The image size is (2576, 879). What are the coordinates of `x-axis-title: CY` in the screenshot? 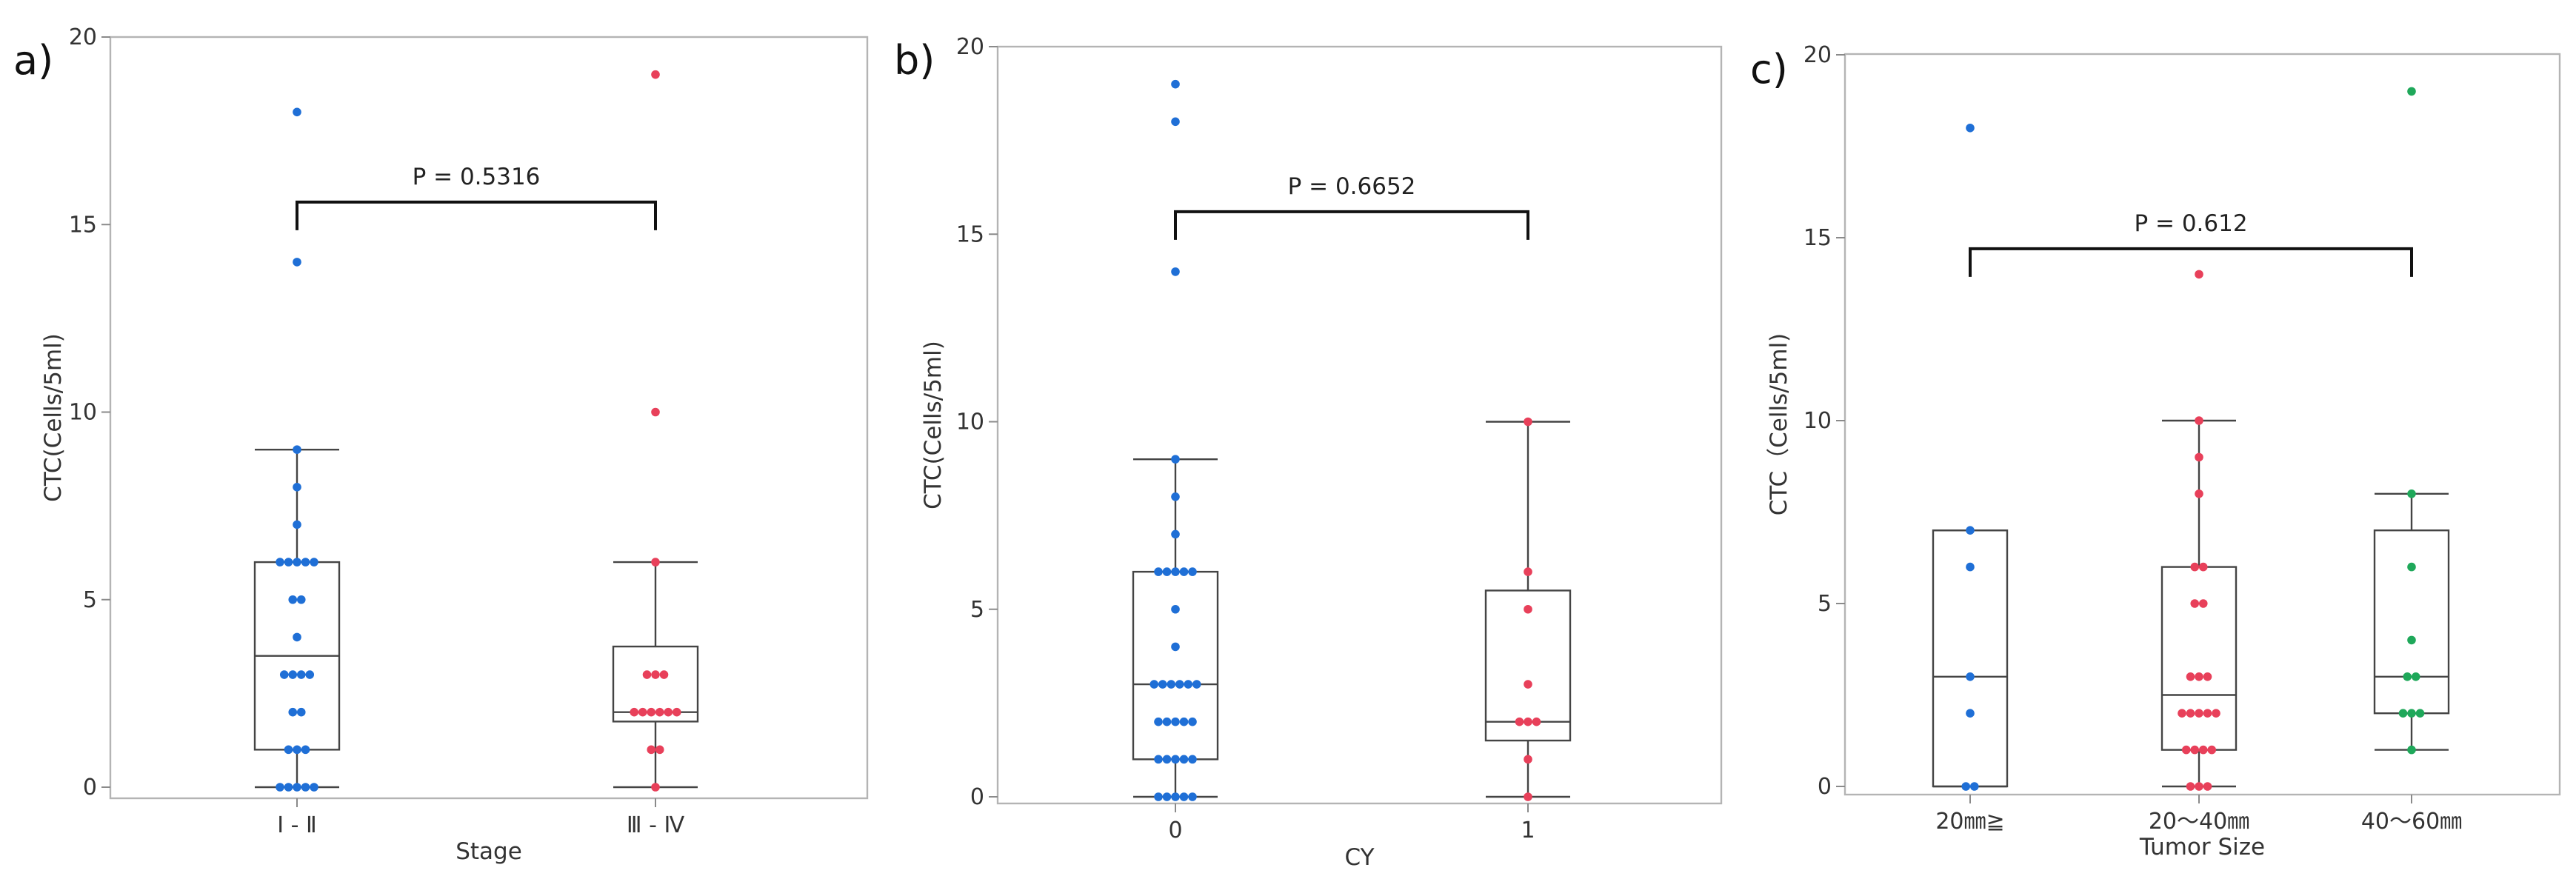 It's located at (1359, 857).